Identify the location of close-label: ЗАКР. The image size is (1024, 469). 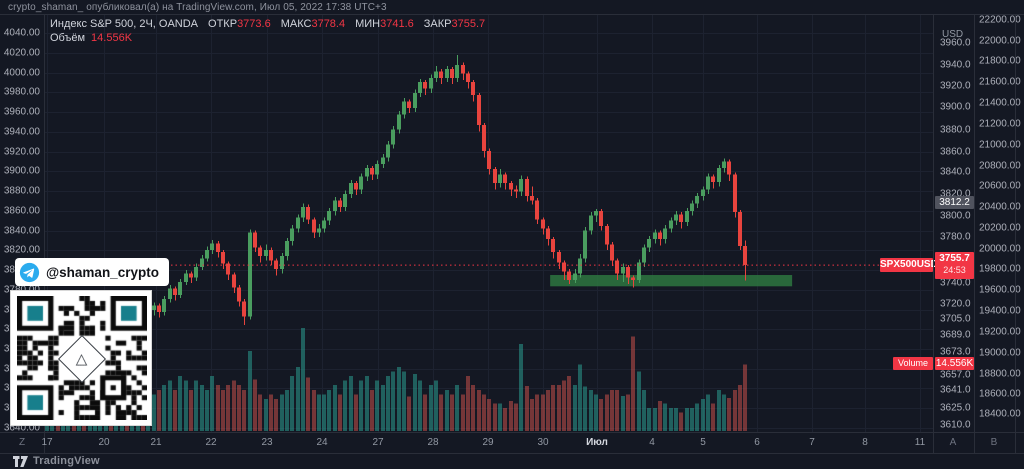
(437, 24).